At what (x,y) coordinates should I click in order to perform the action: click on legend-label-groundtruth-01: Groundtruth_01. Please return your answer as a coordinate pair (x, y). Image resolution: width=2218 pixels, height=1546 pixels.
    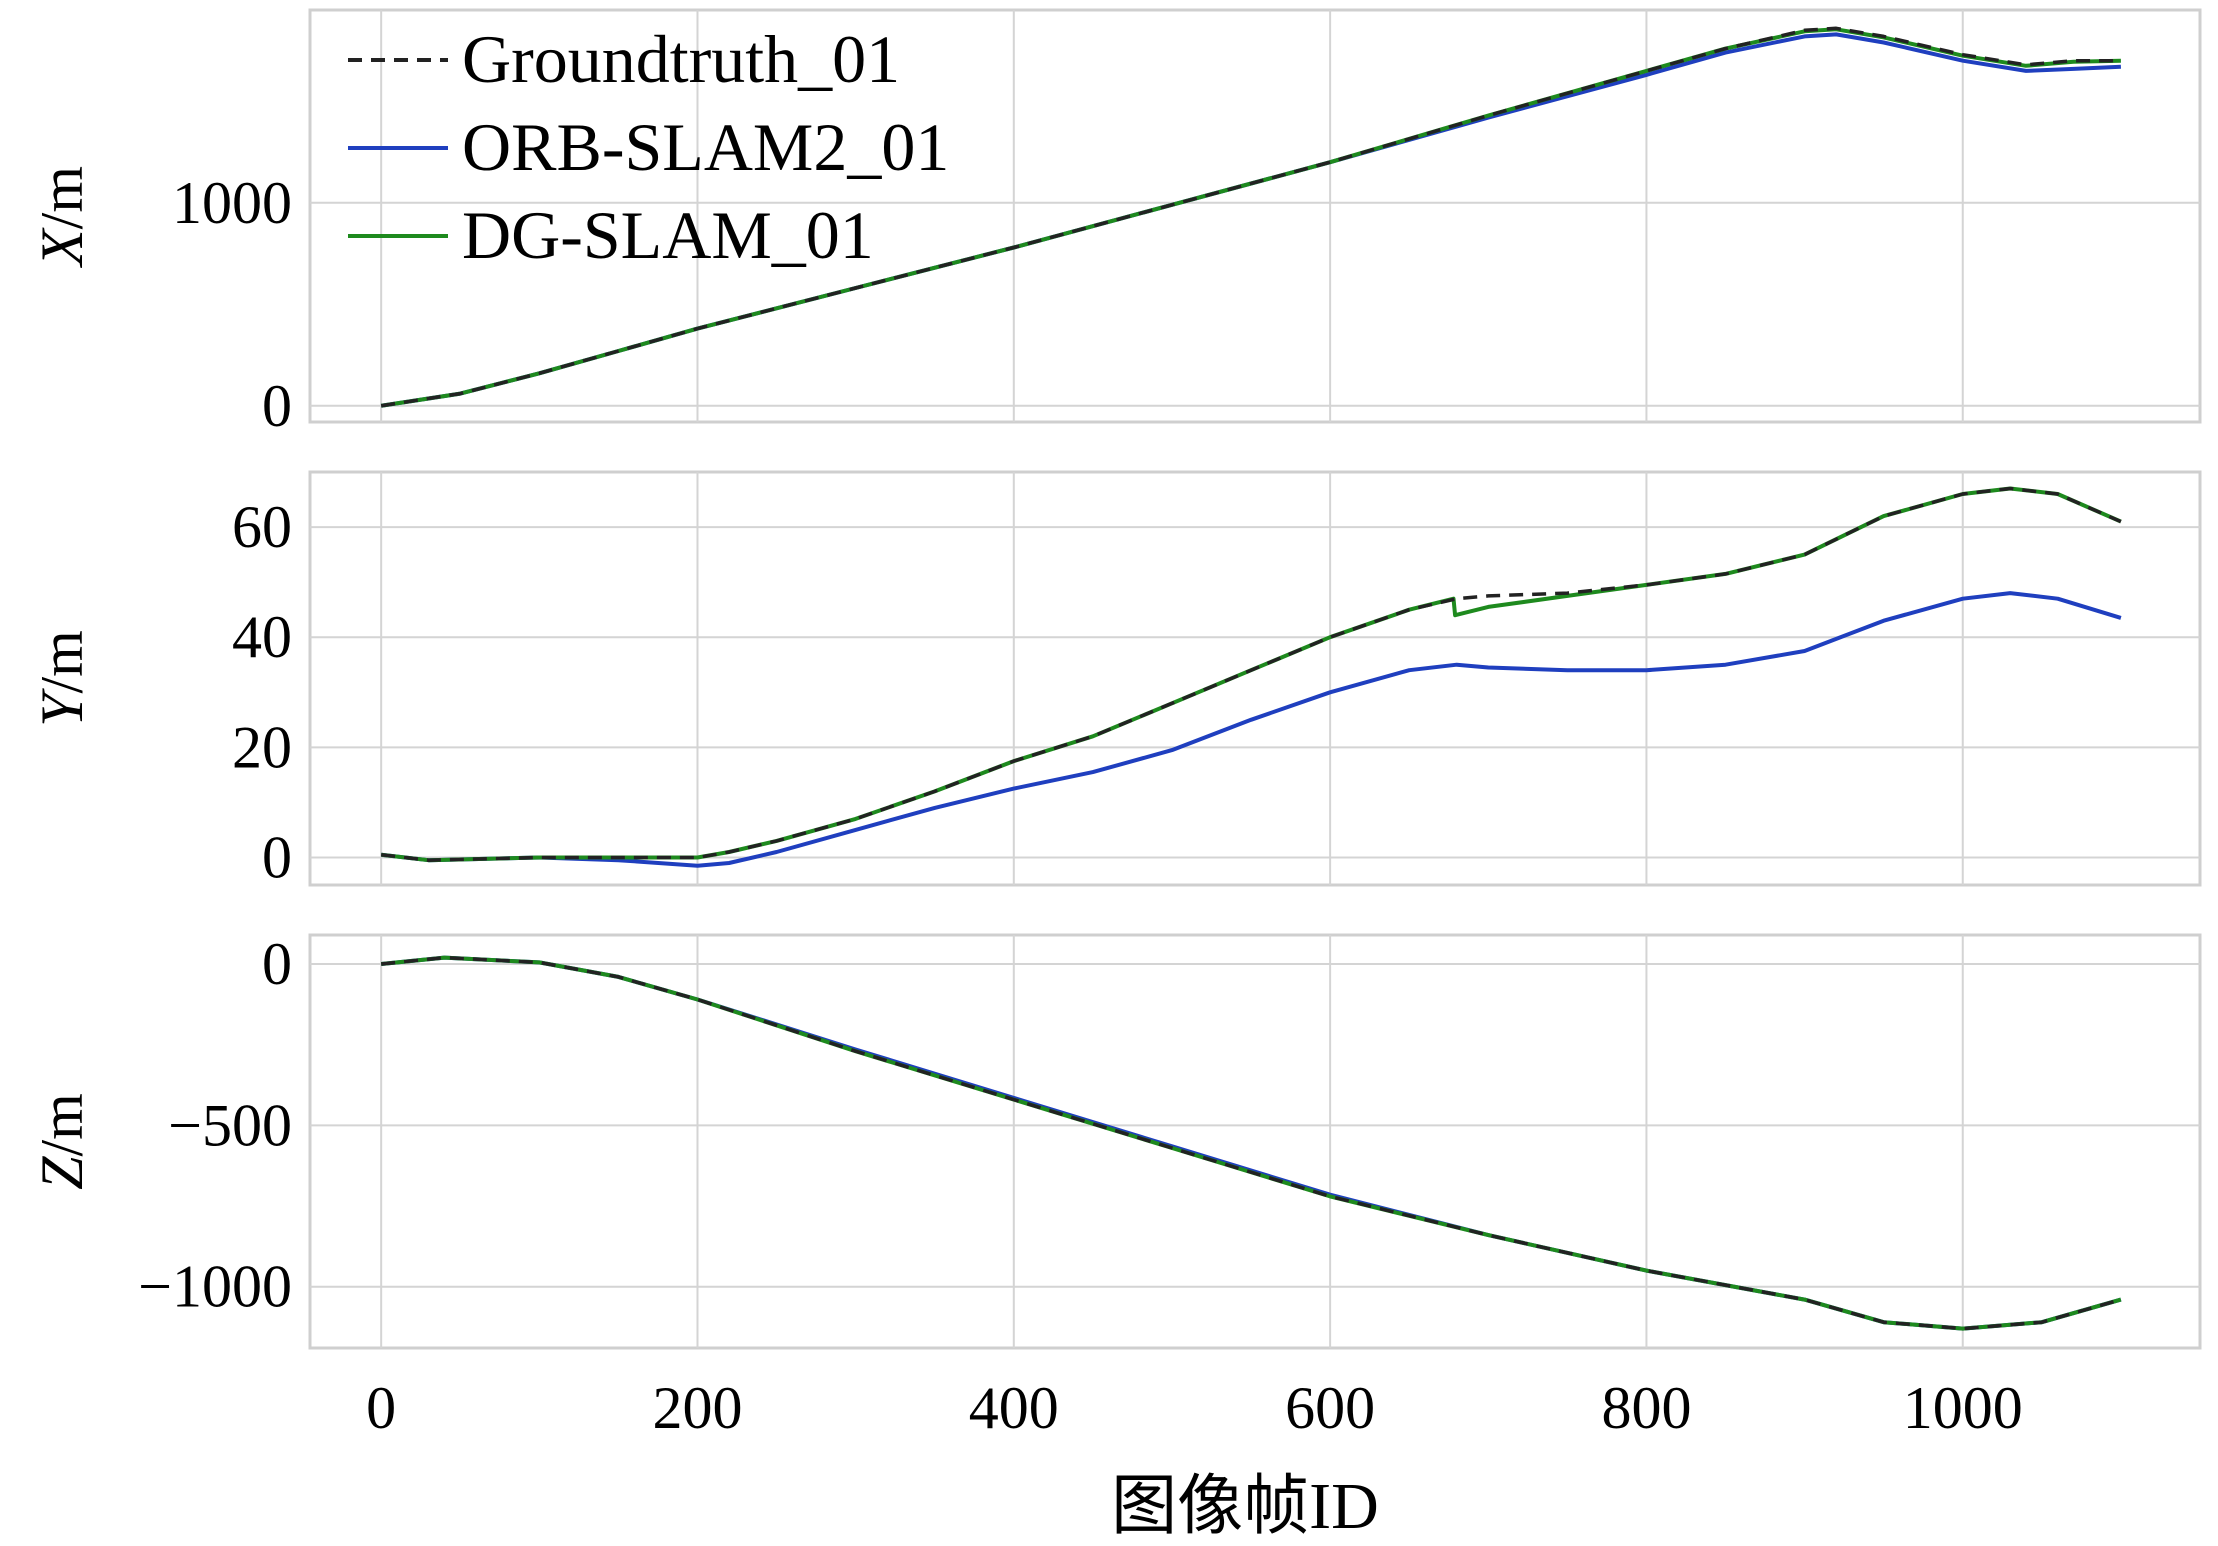
    Looking at the image, I should click on (681, 59).